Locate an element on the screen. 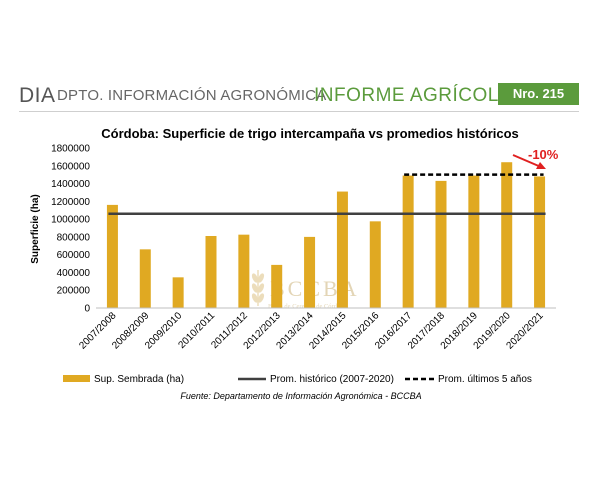 The width and height of the screenshot is (600, 480). y-tick-label: 200000 is located at coordinates (74, 291).